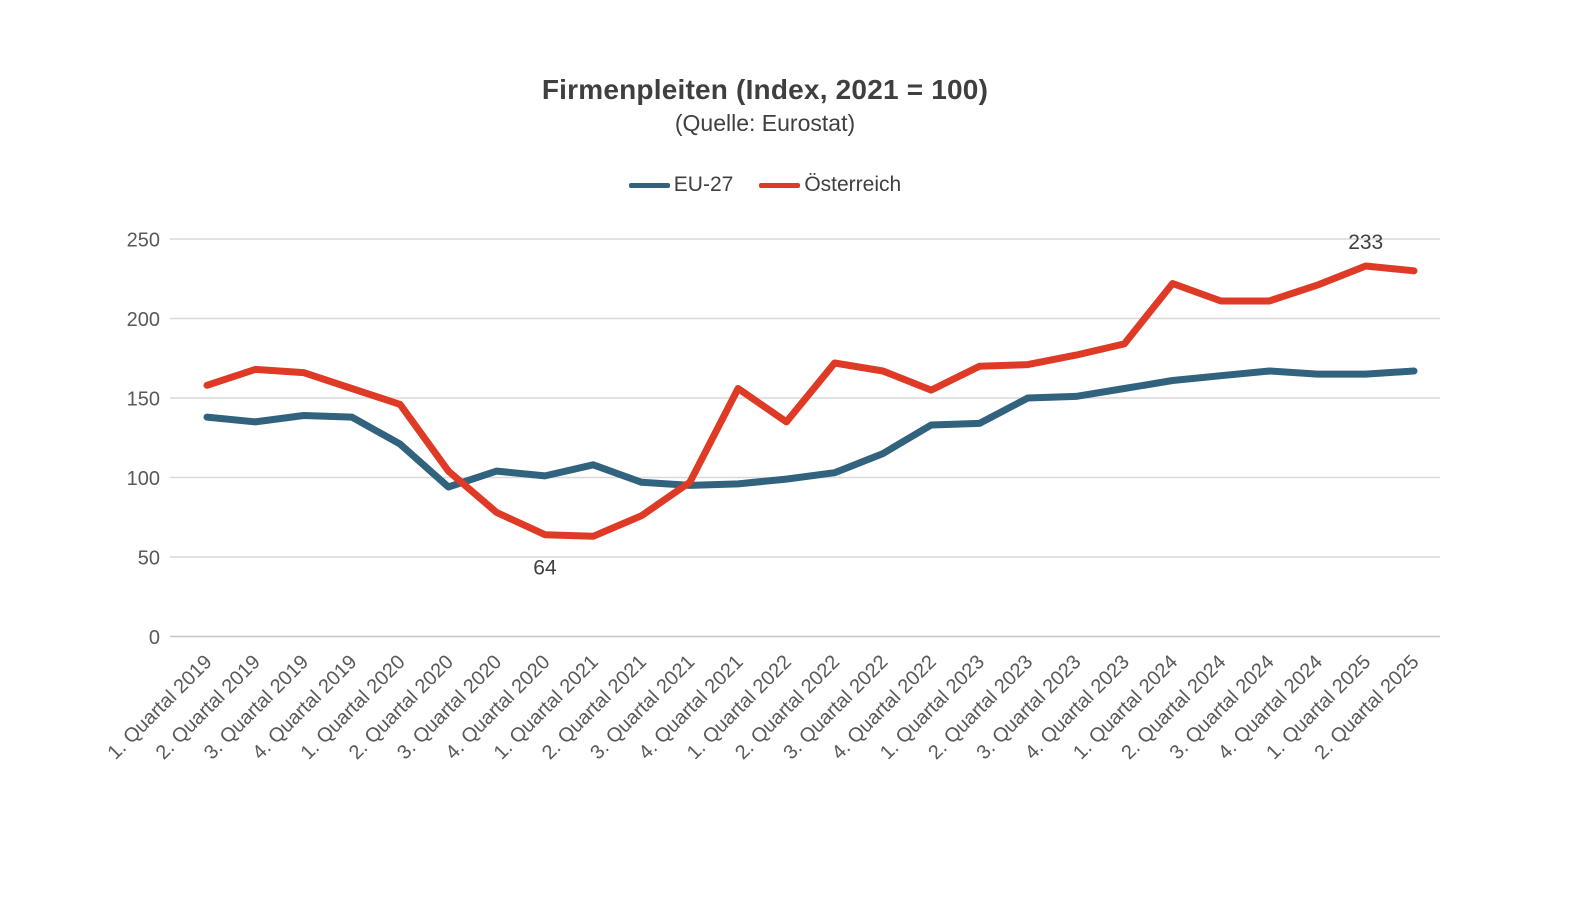  Describe the element at coordinates (765, 123) in the screenshot. I see `chart-subtitle: (Quelle: Eurostat)` at that location.